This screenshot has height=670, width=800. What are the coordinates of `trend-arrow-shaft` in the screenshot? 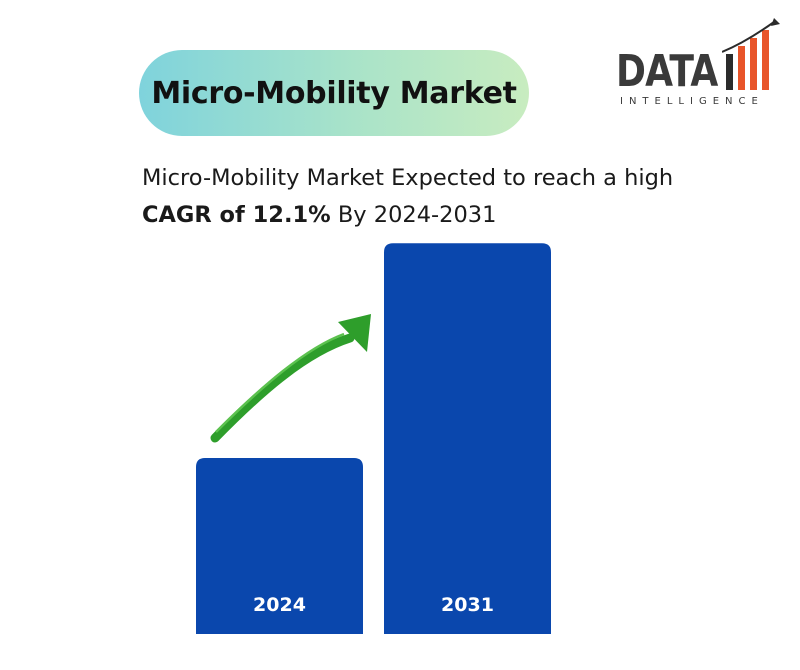 It's located at (282, 388).